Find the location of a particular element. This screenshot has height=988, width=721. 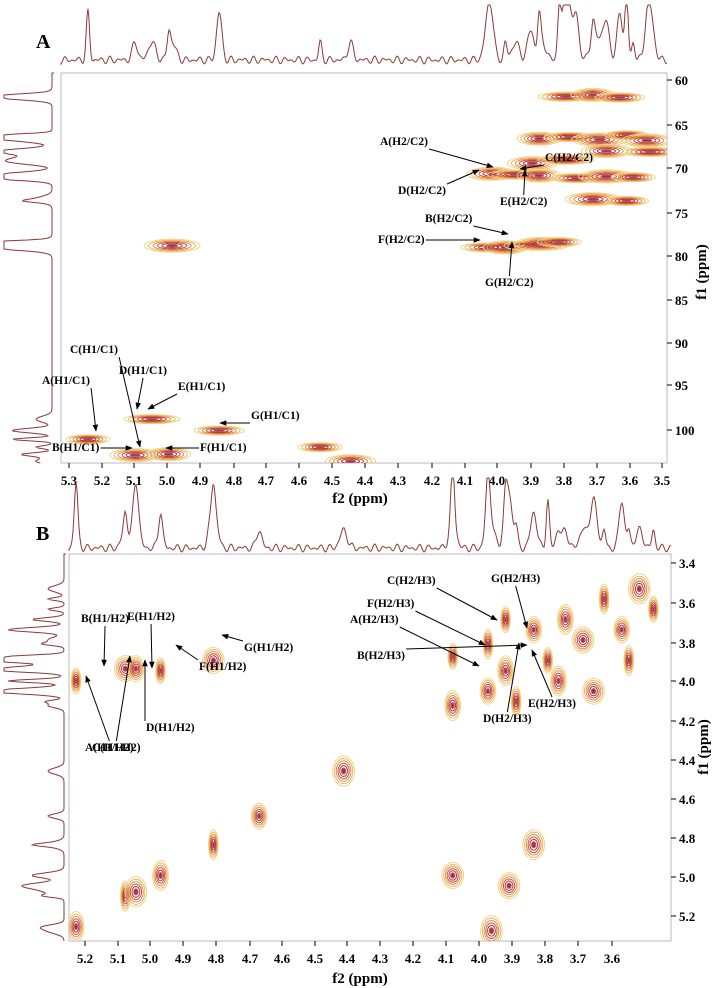

top-projection-spectrum is located at coordinates (370, 515).